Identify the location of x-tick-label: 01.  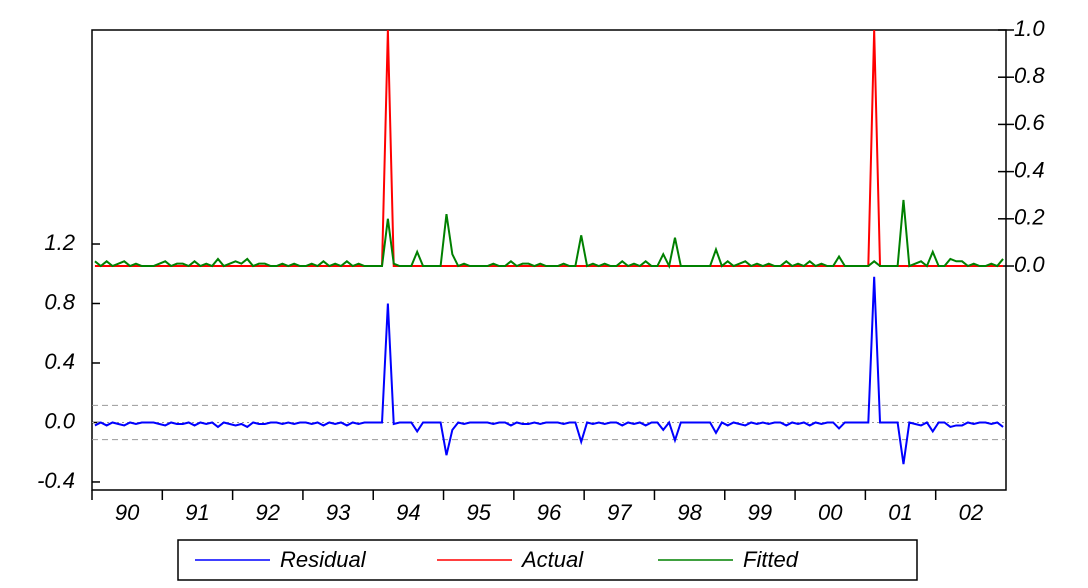
(900, 512).